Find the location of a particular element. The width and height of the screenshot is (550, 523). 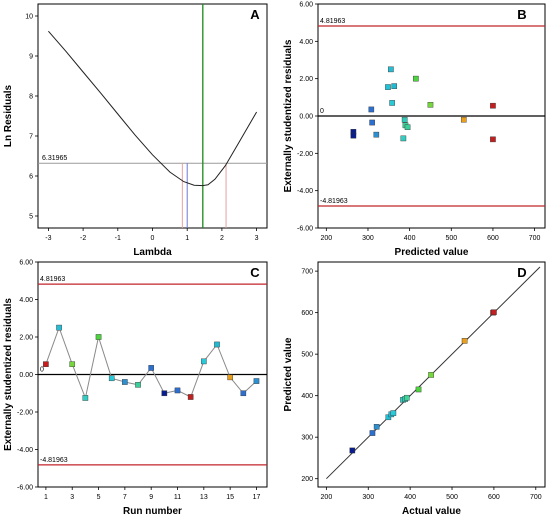

panel-c-y-tick-label: -6.00 is located at coordinates (25, 488).